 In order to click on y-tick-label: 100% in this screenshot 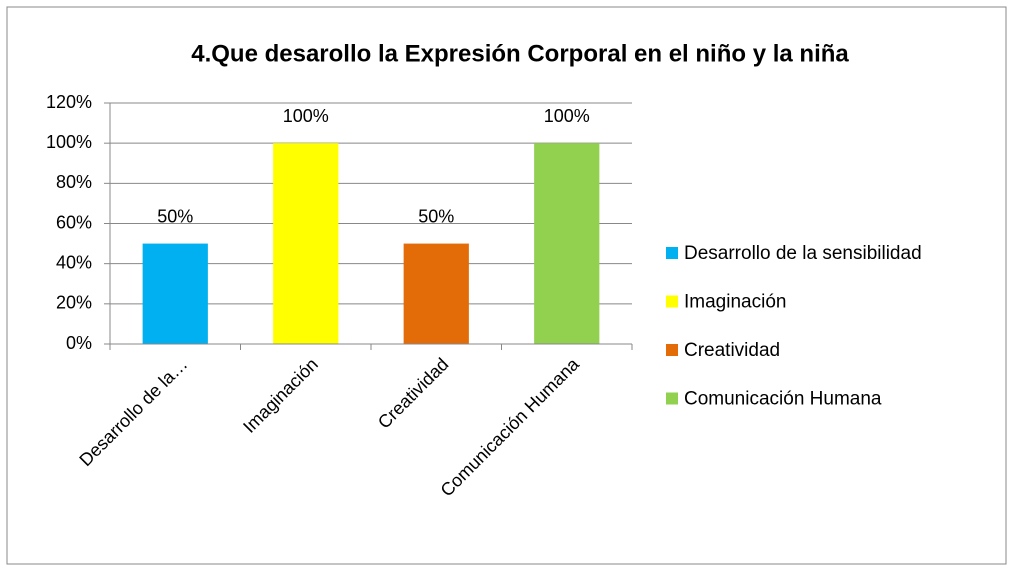, I will do `click(69, 142)`.